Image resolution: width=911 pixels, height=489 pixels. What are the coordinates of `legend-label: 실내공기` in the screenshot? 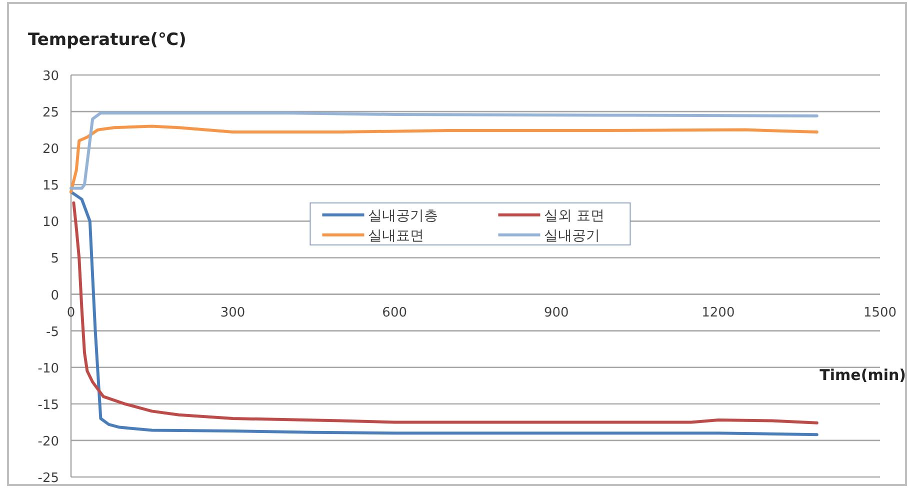 It's located at (572, 236).